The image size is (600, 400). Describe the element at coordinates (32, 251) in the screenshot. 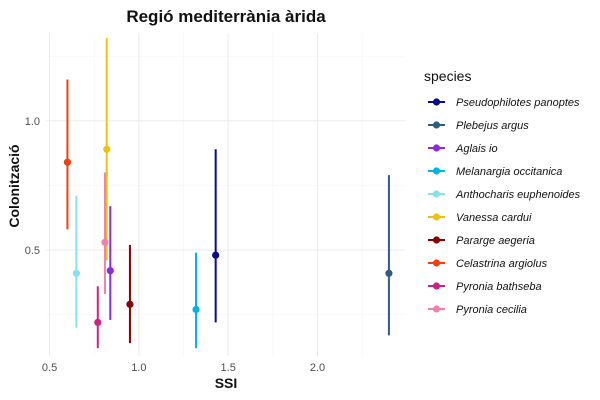

I see `y-tick-label: 0.5` at that location.